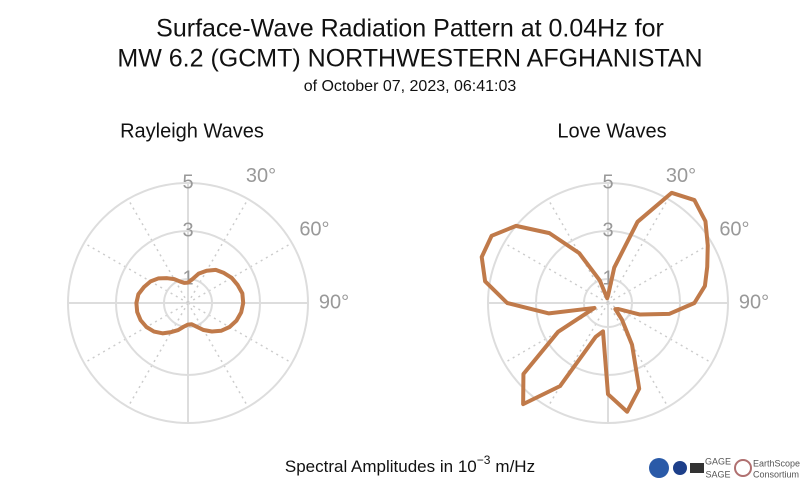 The width and height of the screenshot is (800, 496). What do you see at coordinates (515, 466) in the screenshot?
I see `x-axis-label-unit: m/Hz` at bounding box center [515, 466].